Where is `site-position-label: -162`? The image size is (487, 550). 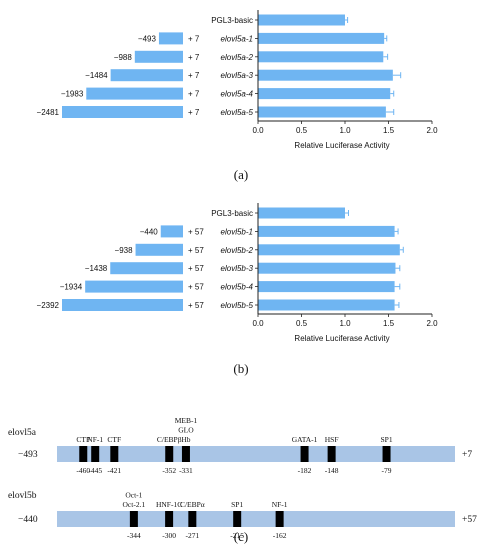 site-position-label: -162 is located at coordinates (280, 535).